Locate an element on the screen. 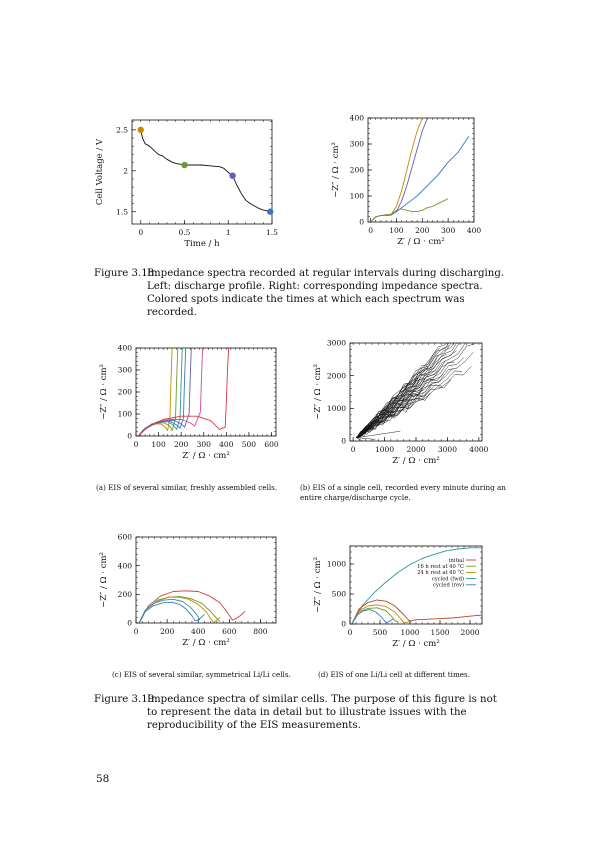 The width and height of the screenshot is (595, 842). x-tick-label: 800 is located at coordinates (260, 631).